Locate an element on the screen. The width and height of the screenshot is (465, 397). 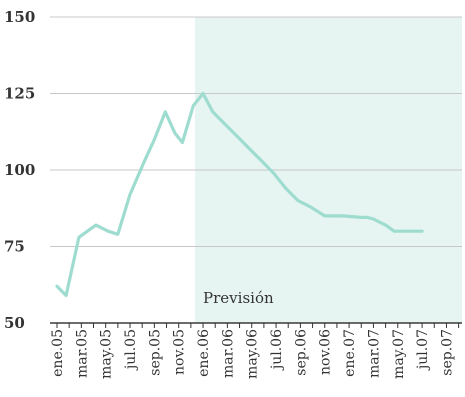
x-tick-label: may.06 is located at coordinates (253, 354).